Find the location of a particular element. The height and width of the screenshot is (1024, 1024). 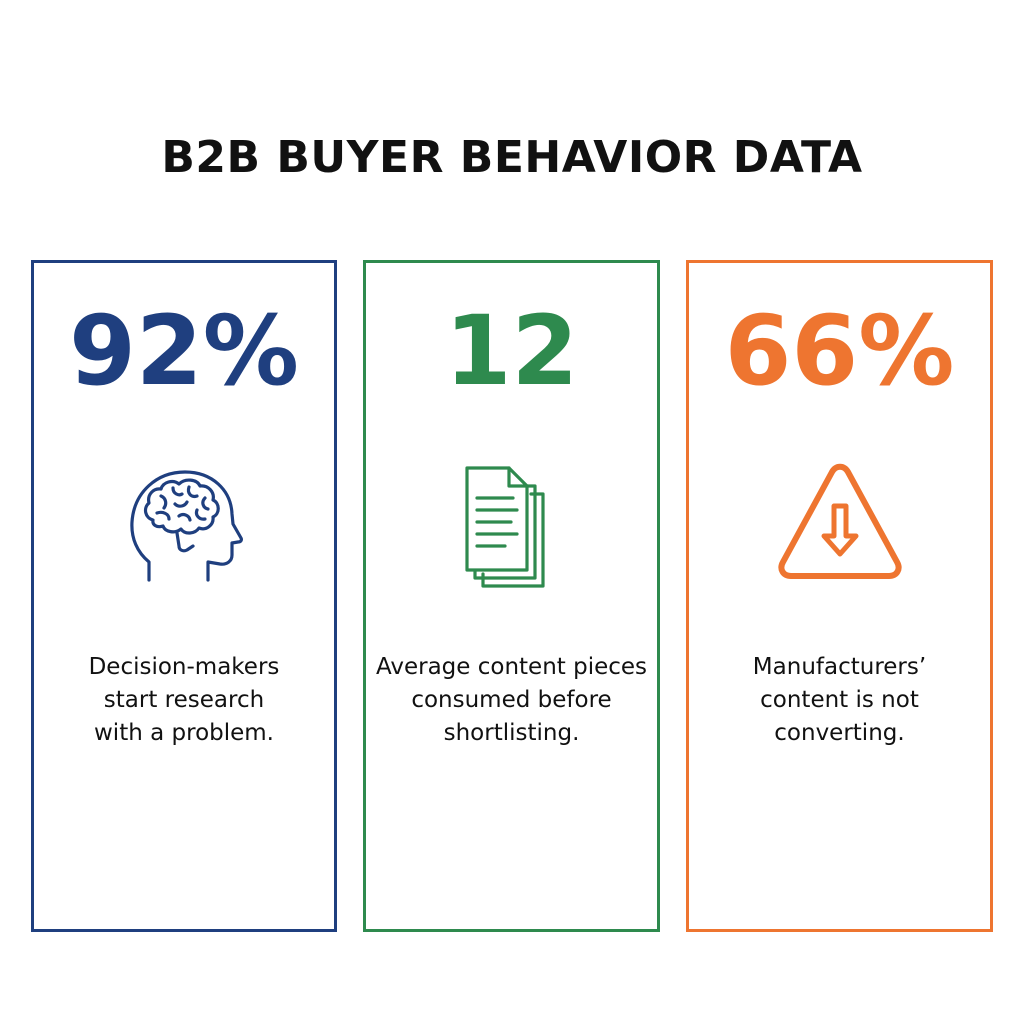

caption-line: consumed before is located at coordinates (511, 700).